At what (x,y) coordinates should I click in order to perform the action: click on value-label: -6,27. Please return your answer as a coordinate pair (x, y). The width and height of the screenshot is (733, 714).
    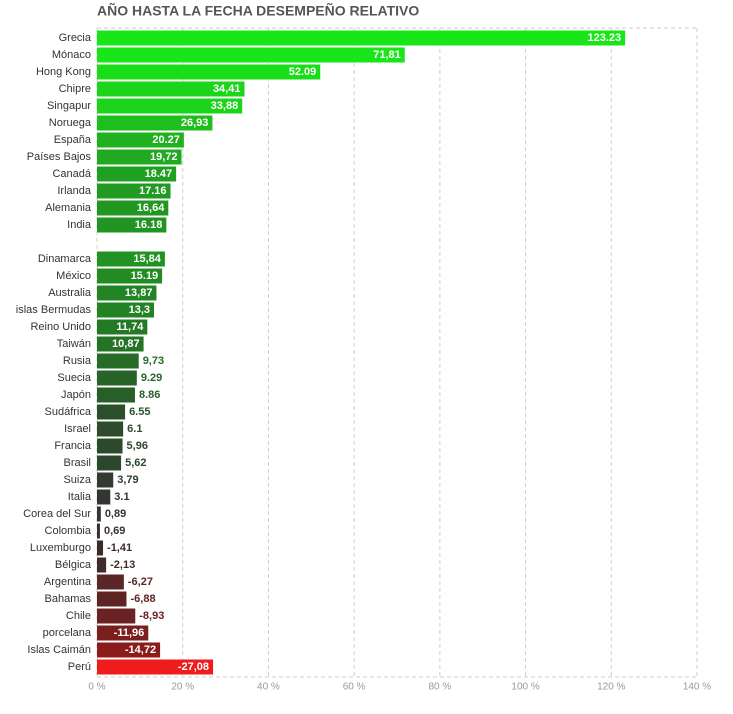
    Looking at the image, I should click on (140, 582).